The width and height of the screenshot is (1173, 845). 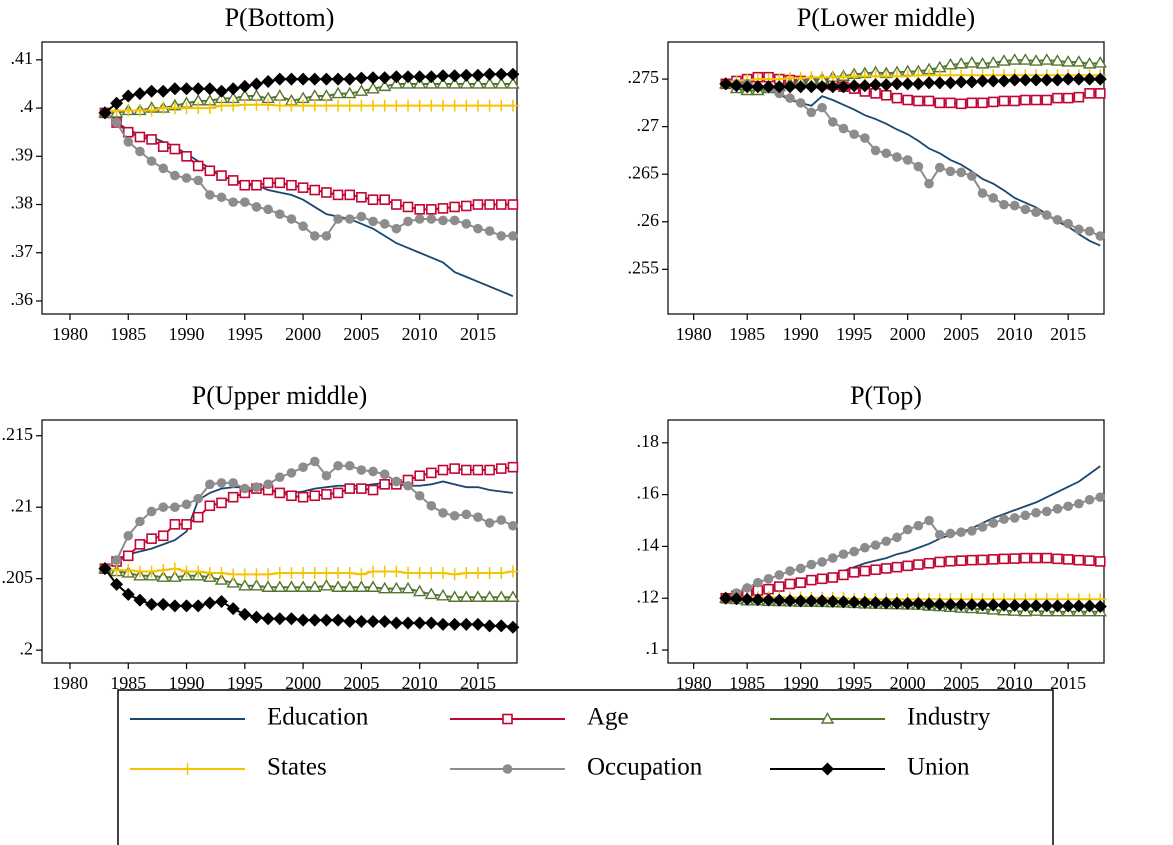 I want to click on legend-box, so click(x=585, y=767).